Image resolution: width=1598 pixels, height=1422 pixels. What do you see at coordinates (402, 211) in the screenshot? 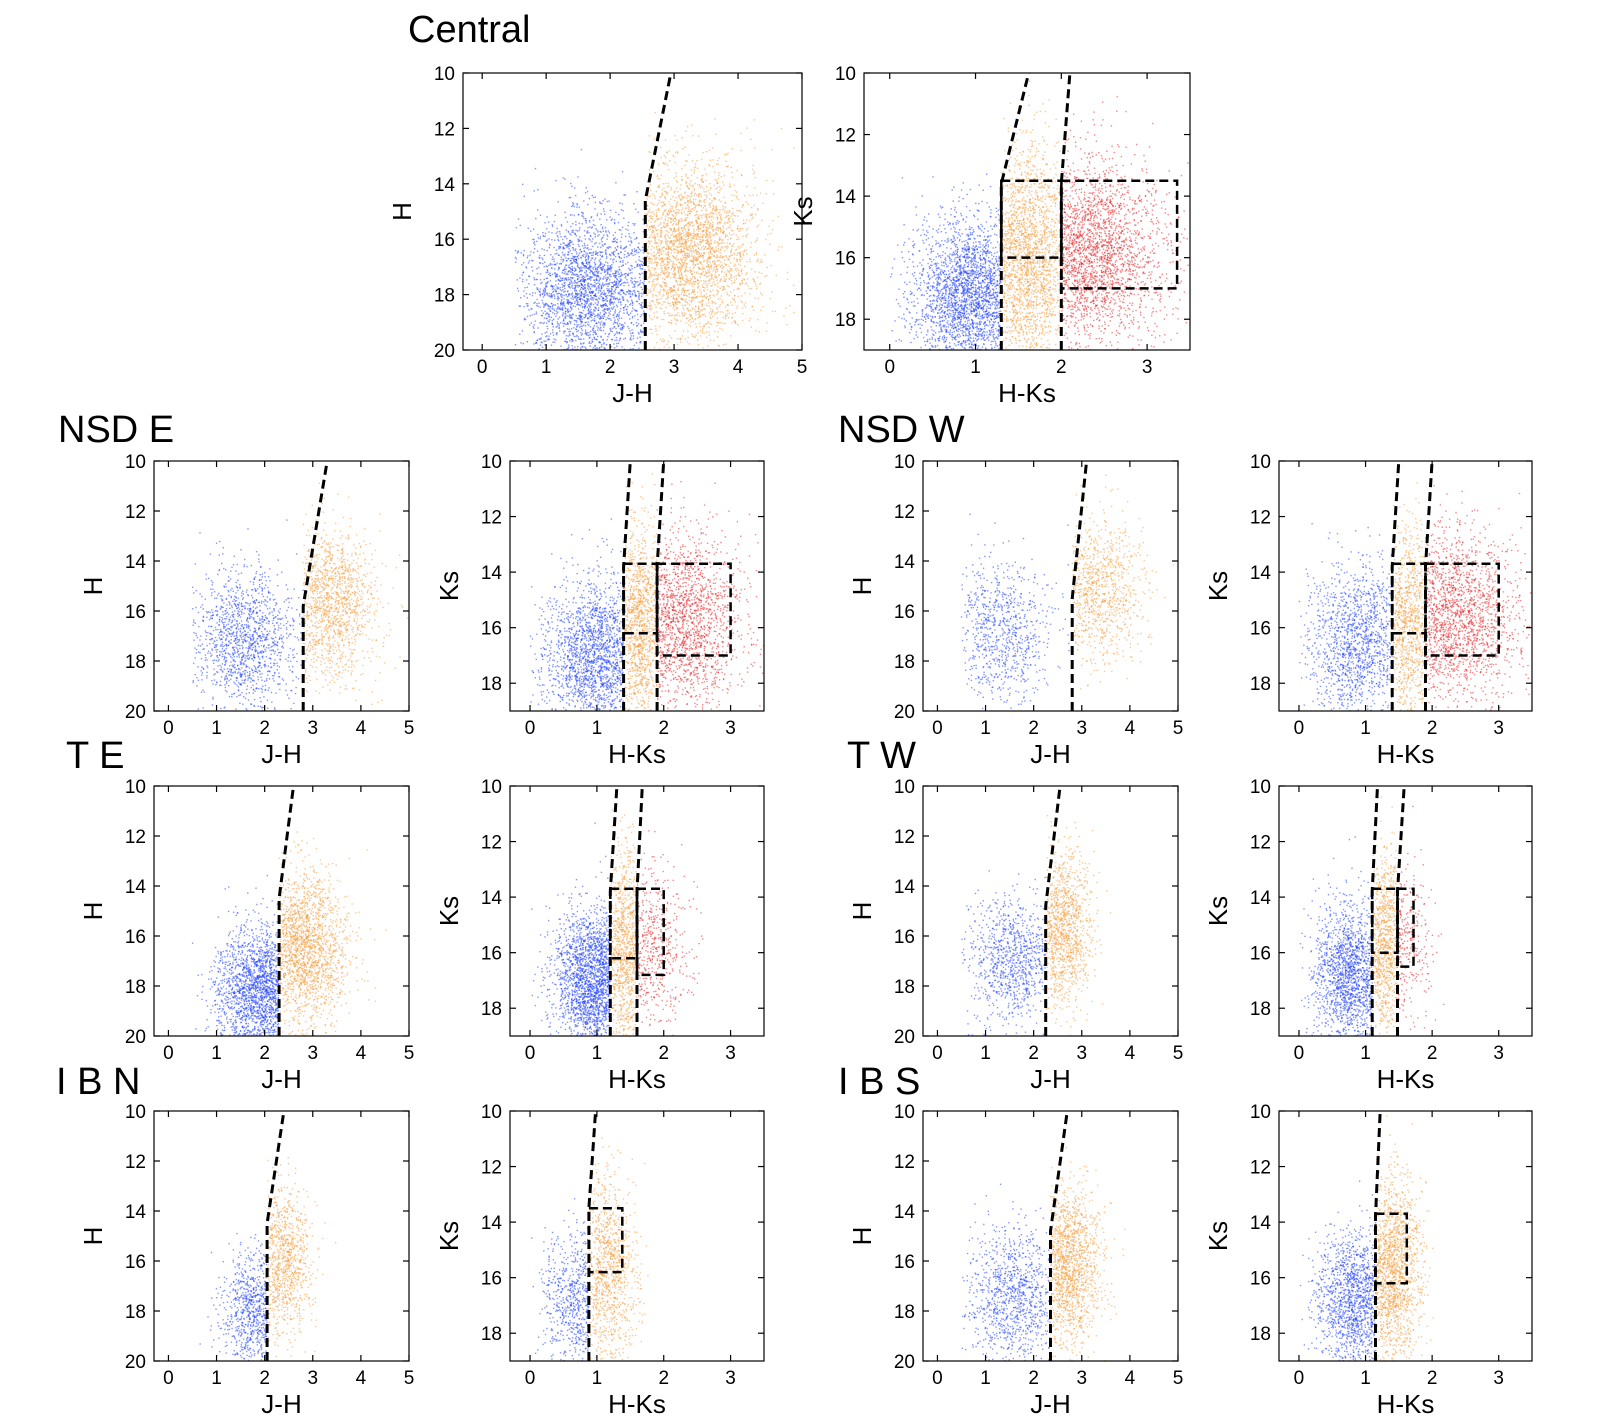
I see `y-axis-label: H` at bounding box center [402, 211].